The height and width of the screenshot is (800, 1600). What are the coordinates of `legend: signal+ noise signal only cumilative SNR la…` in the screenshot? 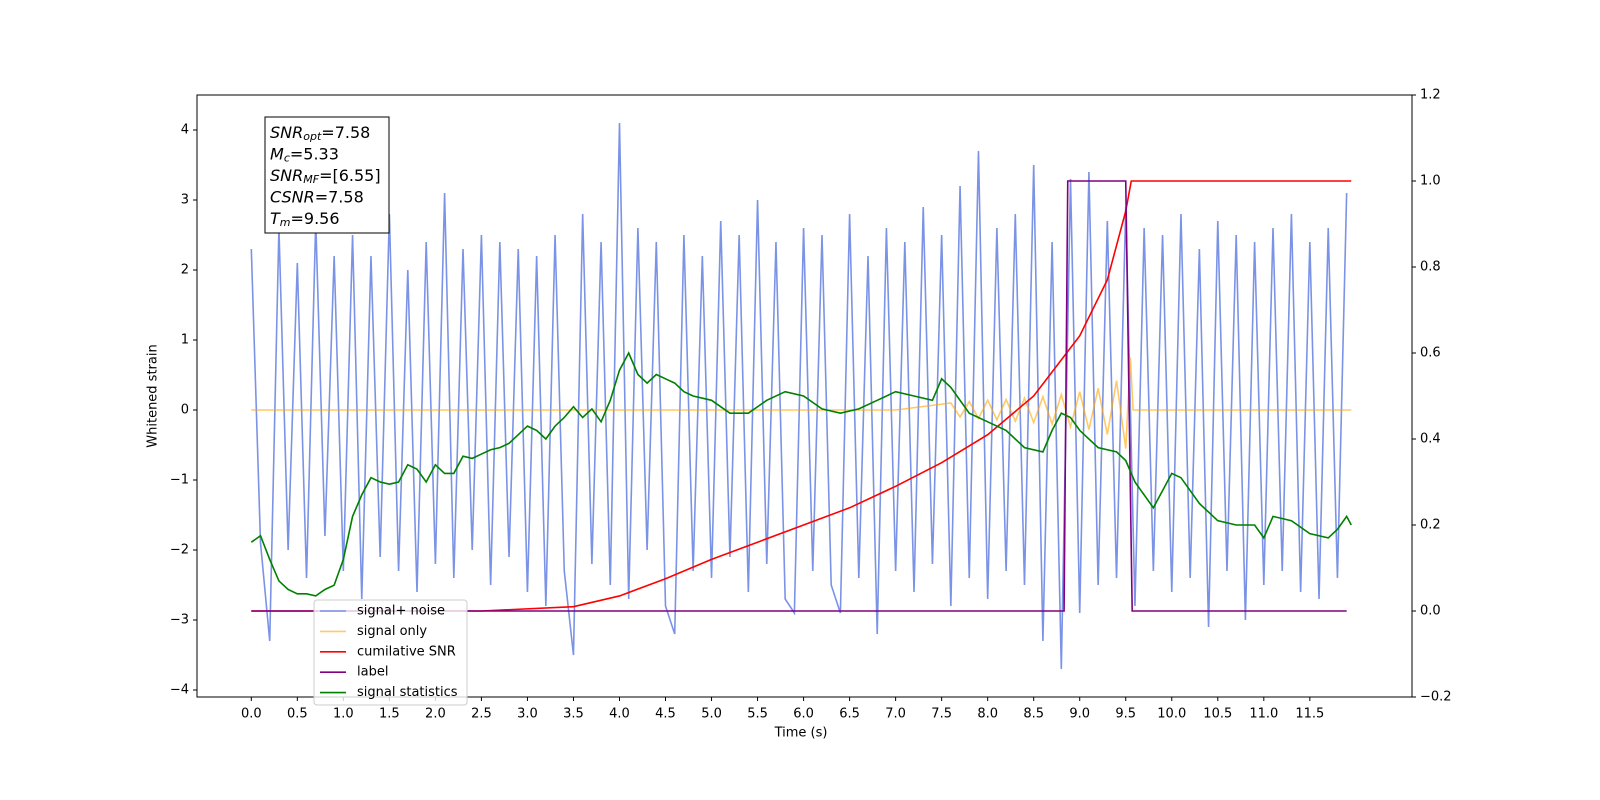 It's located at (390, 652).